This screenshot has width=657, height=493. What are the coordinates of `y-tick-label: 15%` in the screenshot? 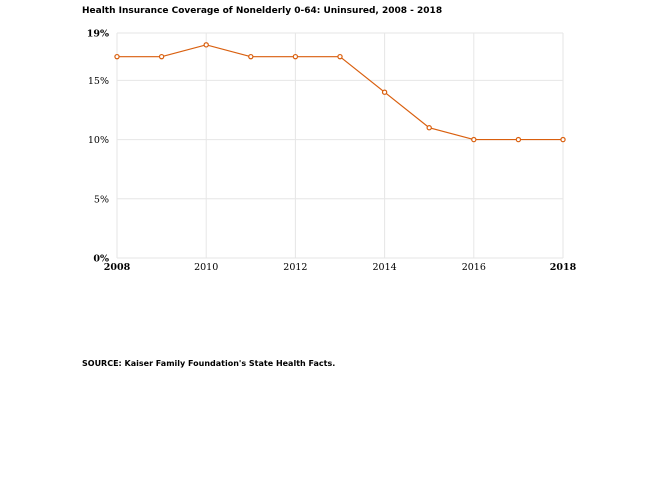 It's located at (98, 81).